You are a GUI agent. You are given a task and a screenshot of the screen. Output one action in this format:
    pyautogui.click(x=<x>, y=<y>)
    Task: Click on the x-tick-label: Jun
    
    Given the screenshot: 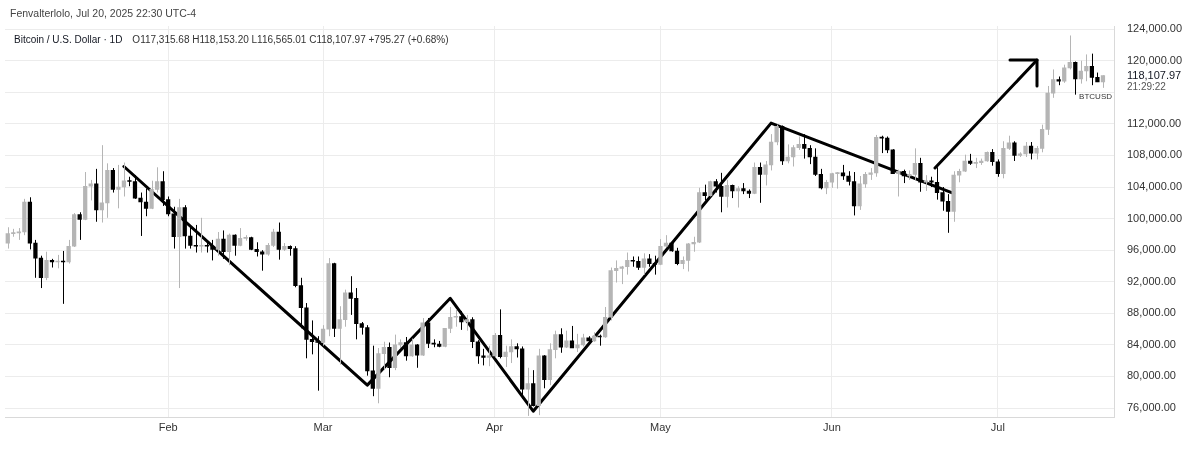 What is the action you would take?
    pyautogui.click(x=832, y=427)
    